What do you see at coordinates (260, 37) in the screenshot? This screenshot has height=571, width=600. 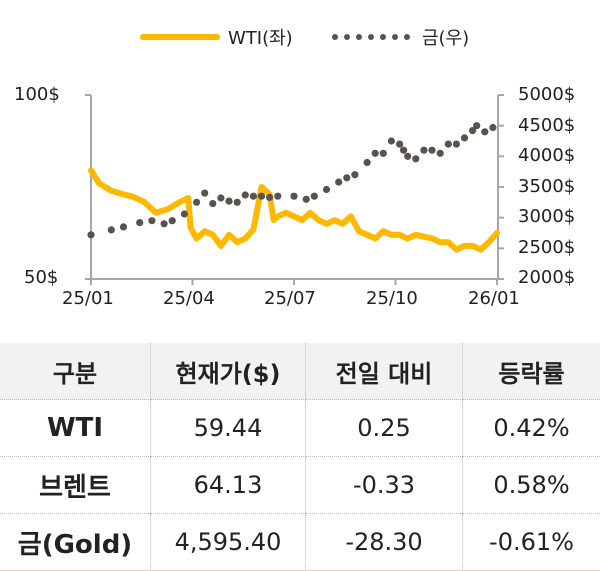 I see `legend-label-wti: WTI(좌)` at bounding box center [260, 37].